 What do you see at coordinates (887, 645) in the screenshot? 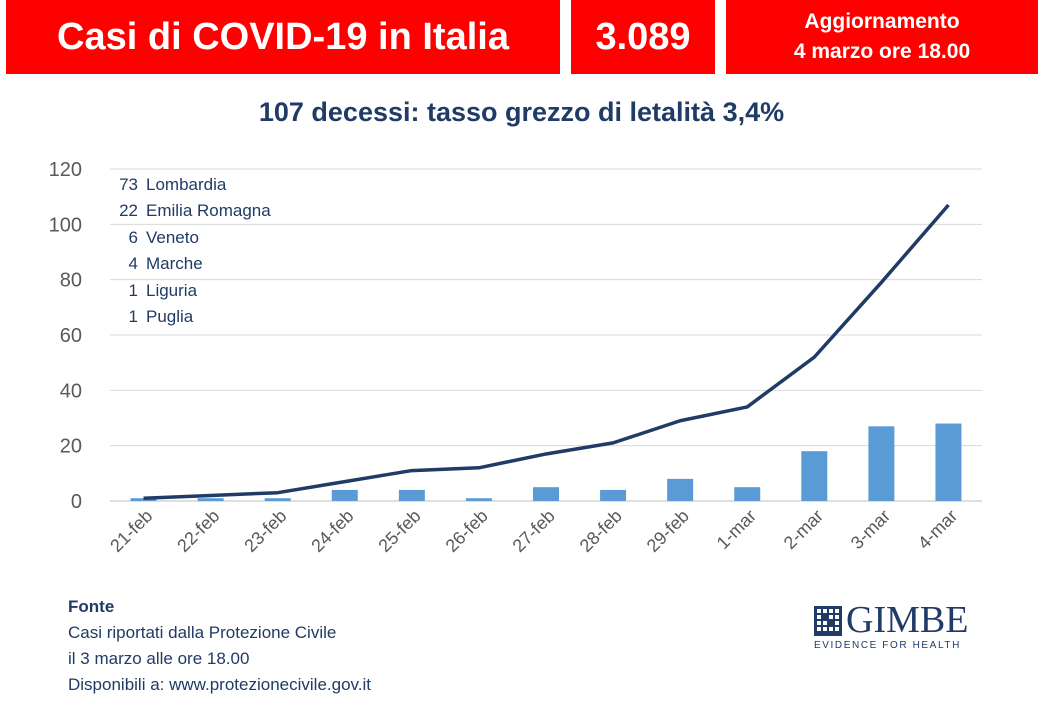
I see `logo-tagline: EVIDENCE FOR HEALTH` at bounding box center [887, 645].